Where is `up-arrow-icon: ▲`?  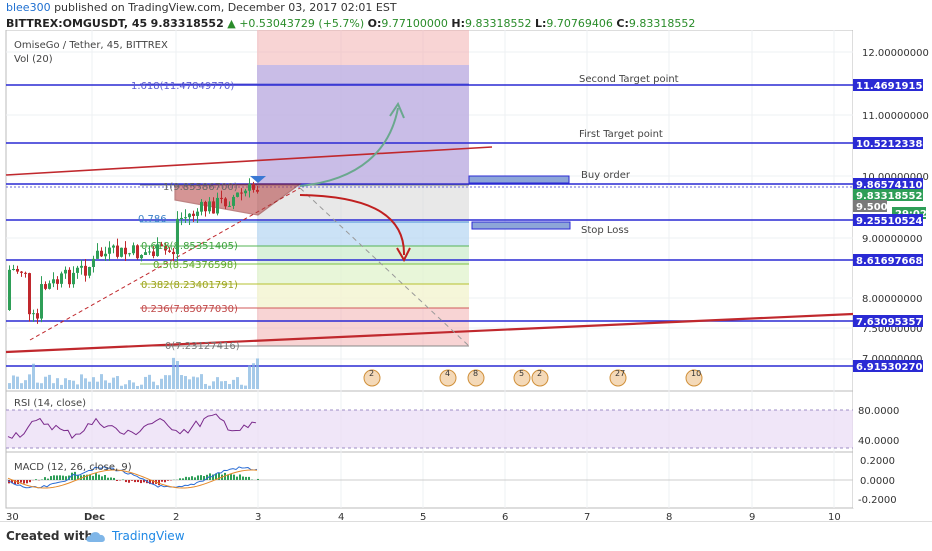 up-arrow-icon: ▲ is located at coordinates (231, 23).